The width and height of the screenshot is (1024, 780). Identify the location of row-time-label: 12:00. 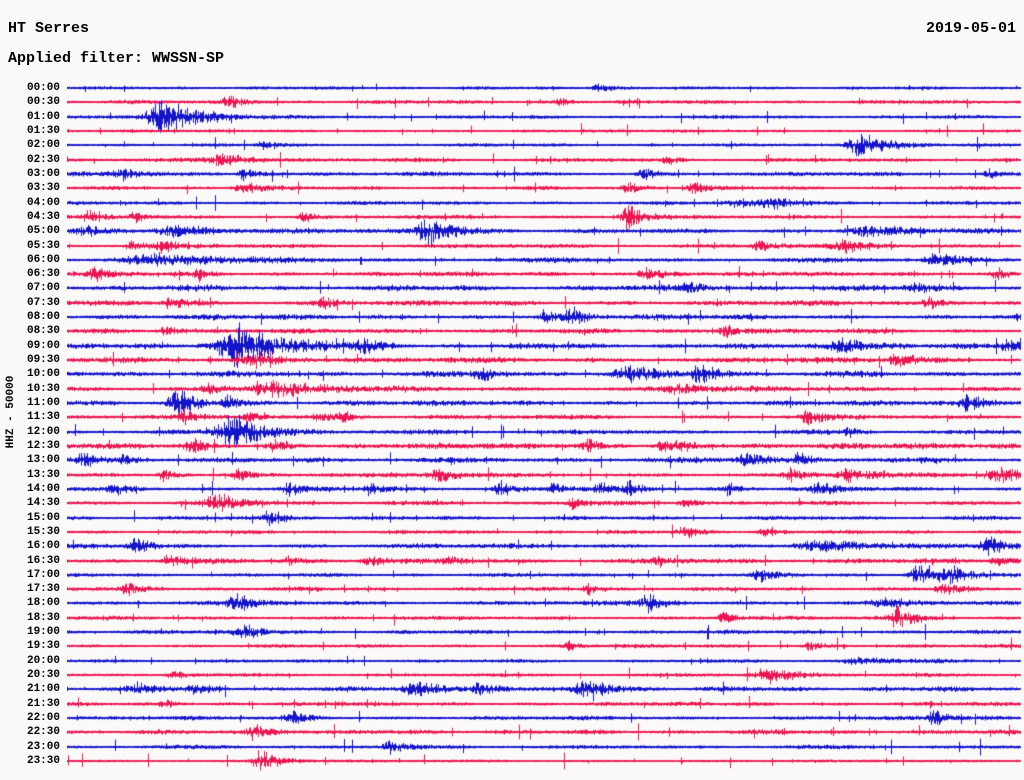
(43, 431).